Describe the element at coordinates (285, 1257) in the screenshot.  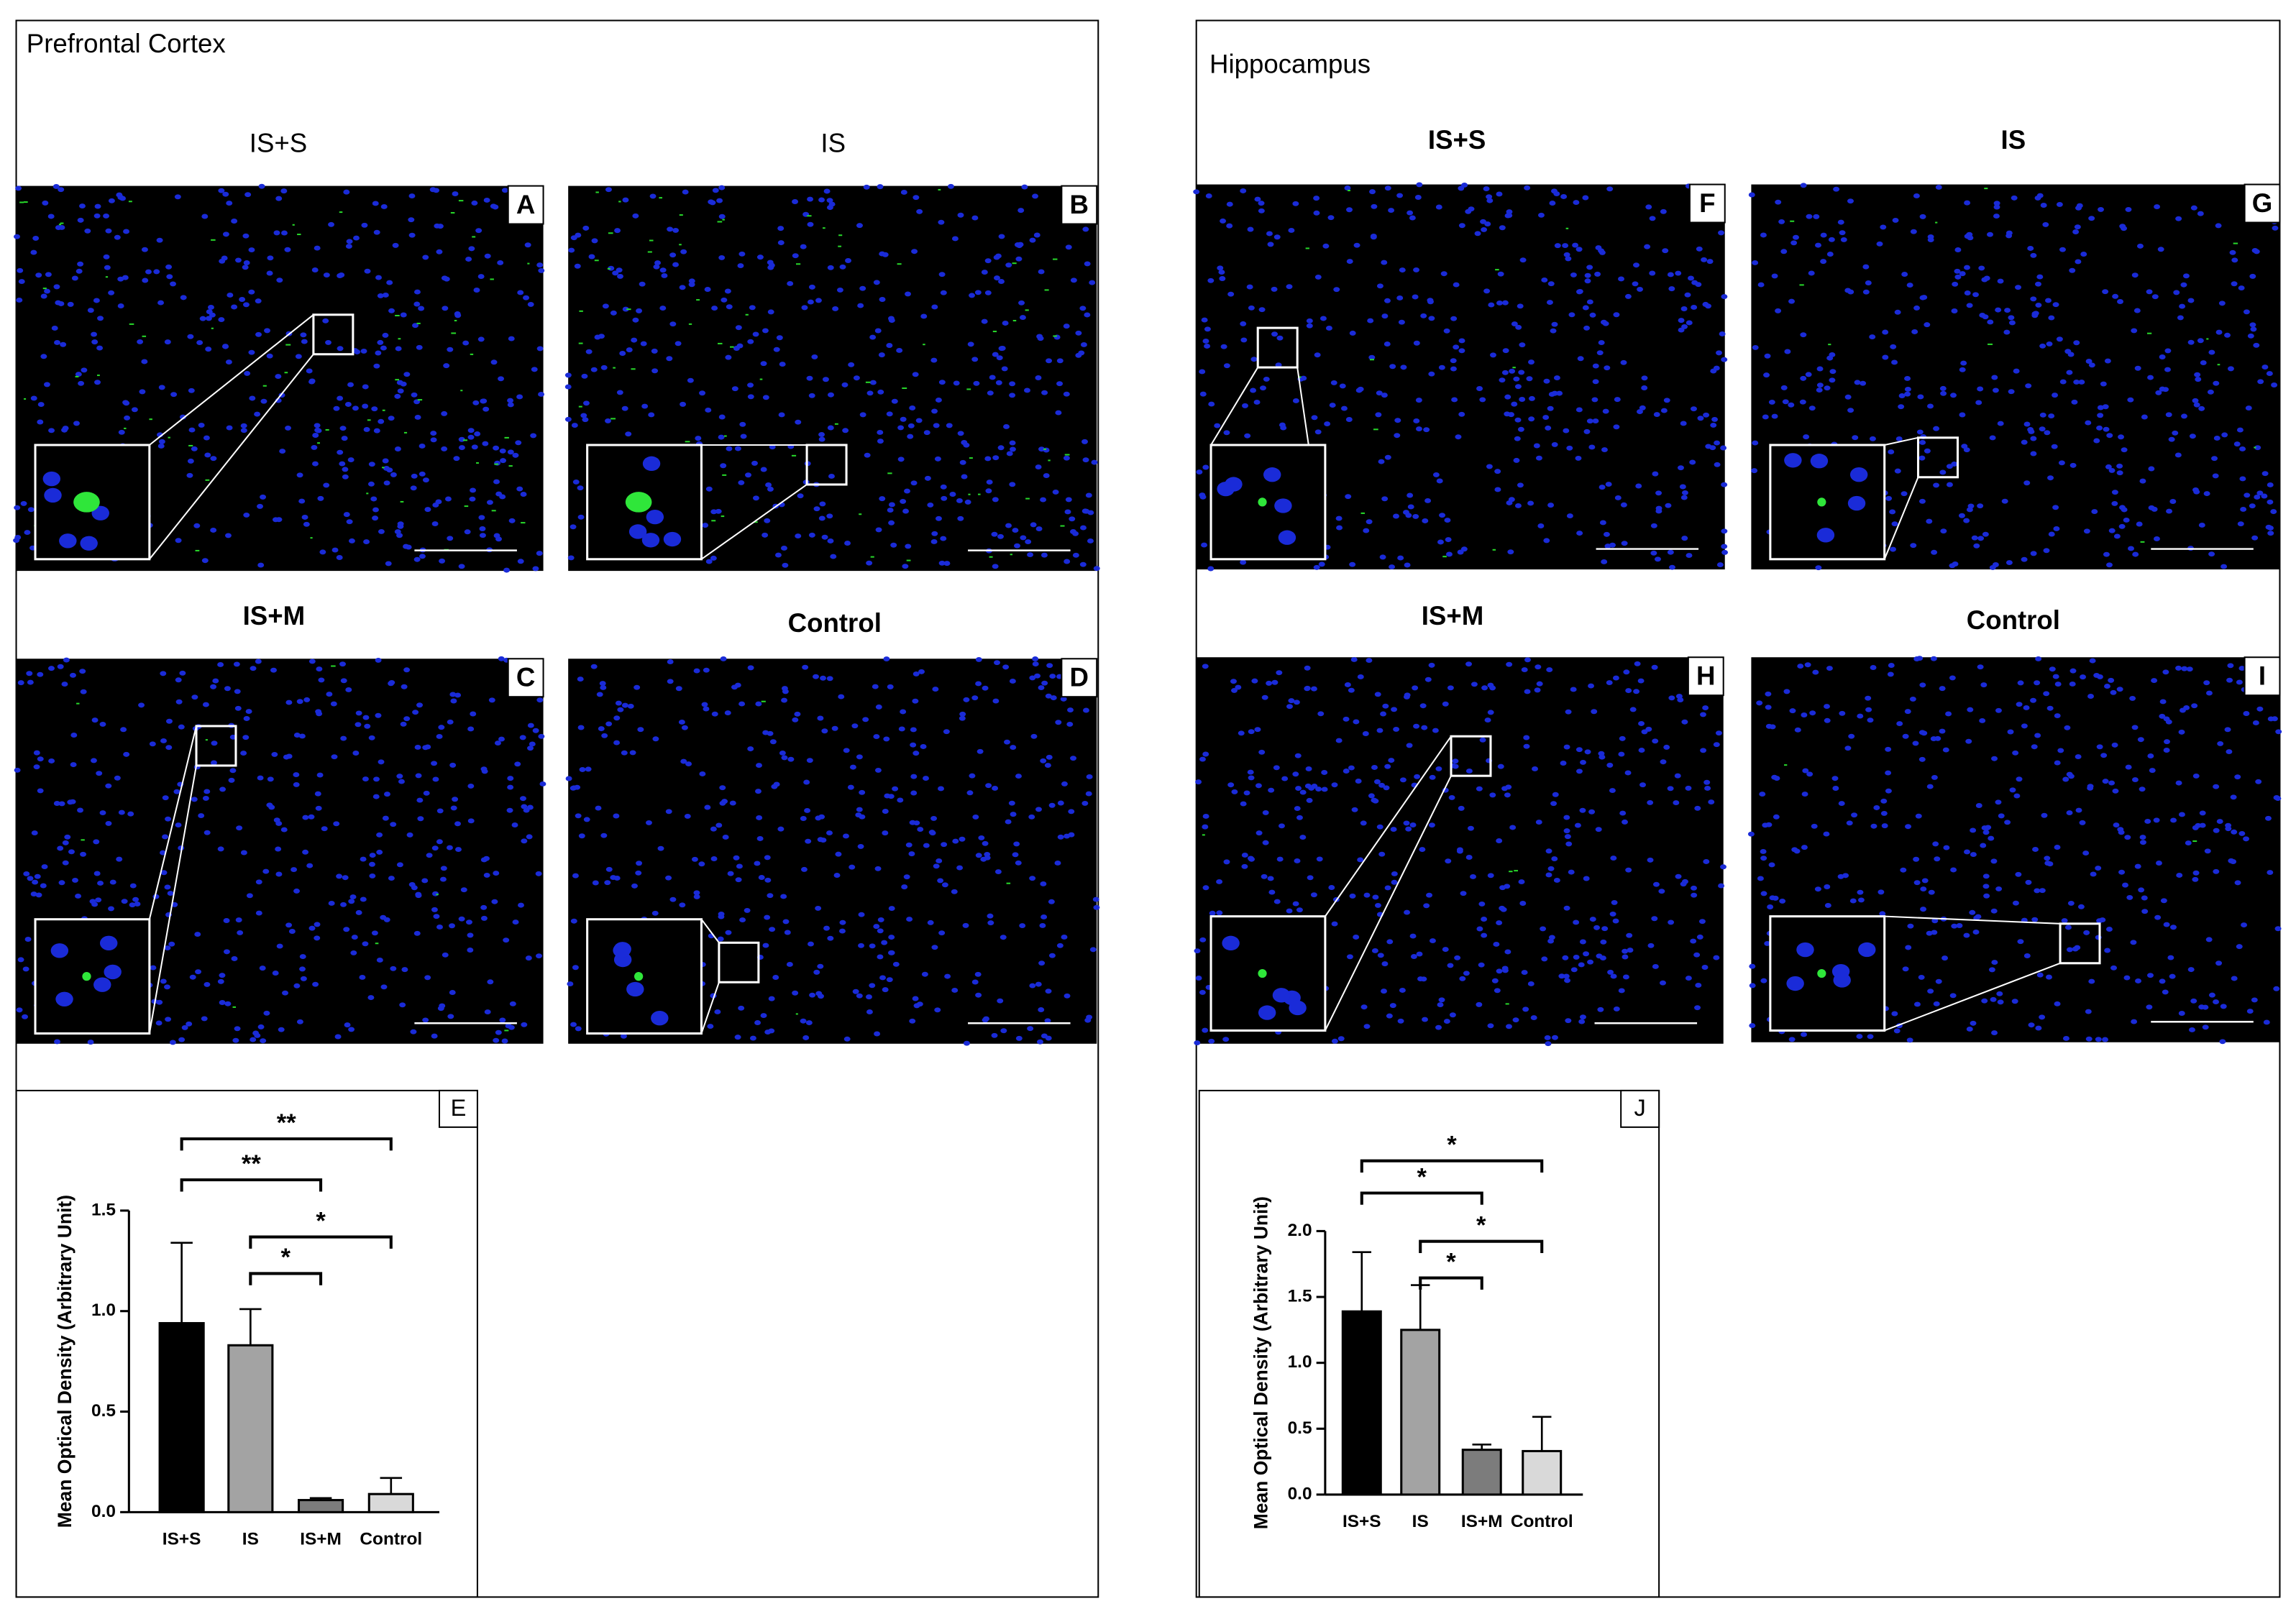
I see `significance-label: *` at that location.